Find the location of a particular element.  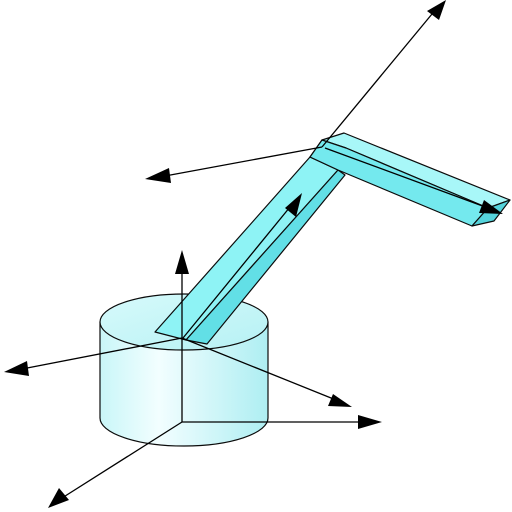

base-left-axis is located at coordinates (102, 353).